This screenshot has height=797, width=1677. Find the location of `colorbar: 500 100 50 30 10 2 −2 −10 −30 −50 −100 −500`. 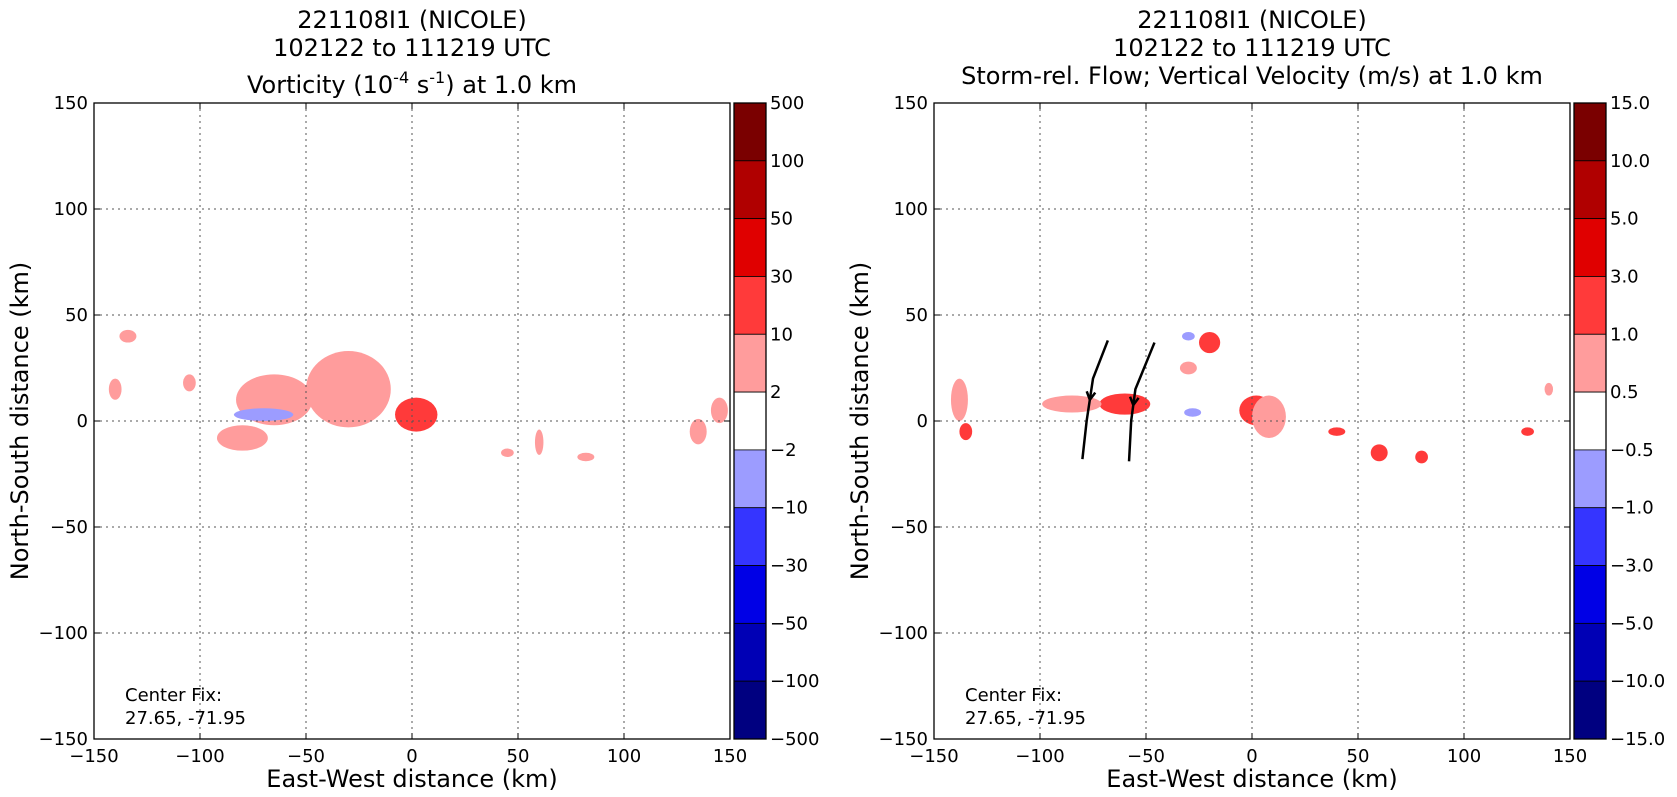

colorbar: 500 100 50 30 10 2 −2 −10 −30 −50 −100 −500 is located at coordinates (776, 421).